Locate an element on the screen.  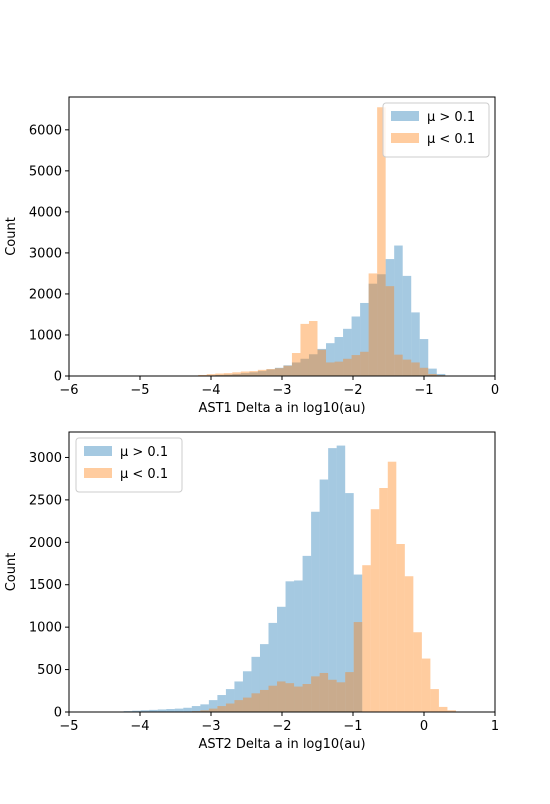
y-tick-label: 5000 is located at coordinates (45, 171).